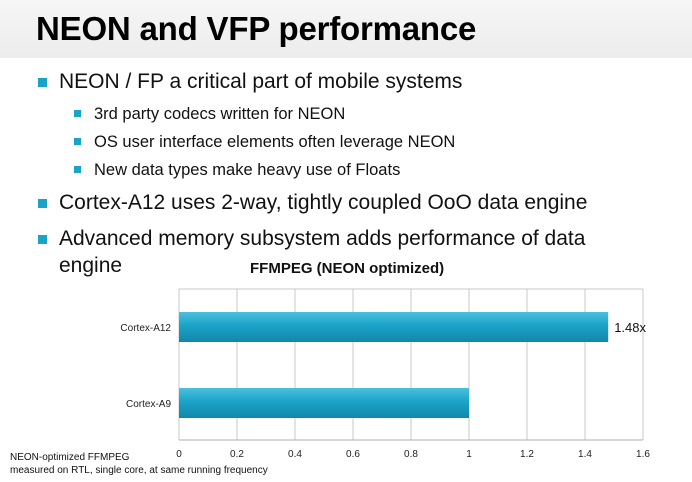 The width and height of the screenshot is (692, 482). I want to click on bullet-text: engine, so click(91, 265).